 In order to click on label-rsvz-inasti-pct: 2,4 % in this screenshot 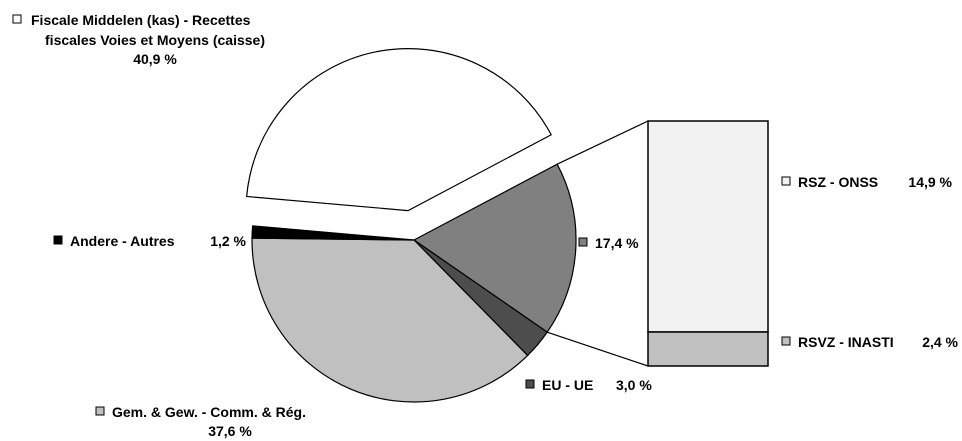, I will do `click(940, 342)`.